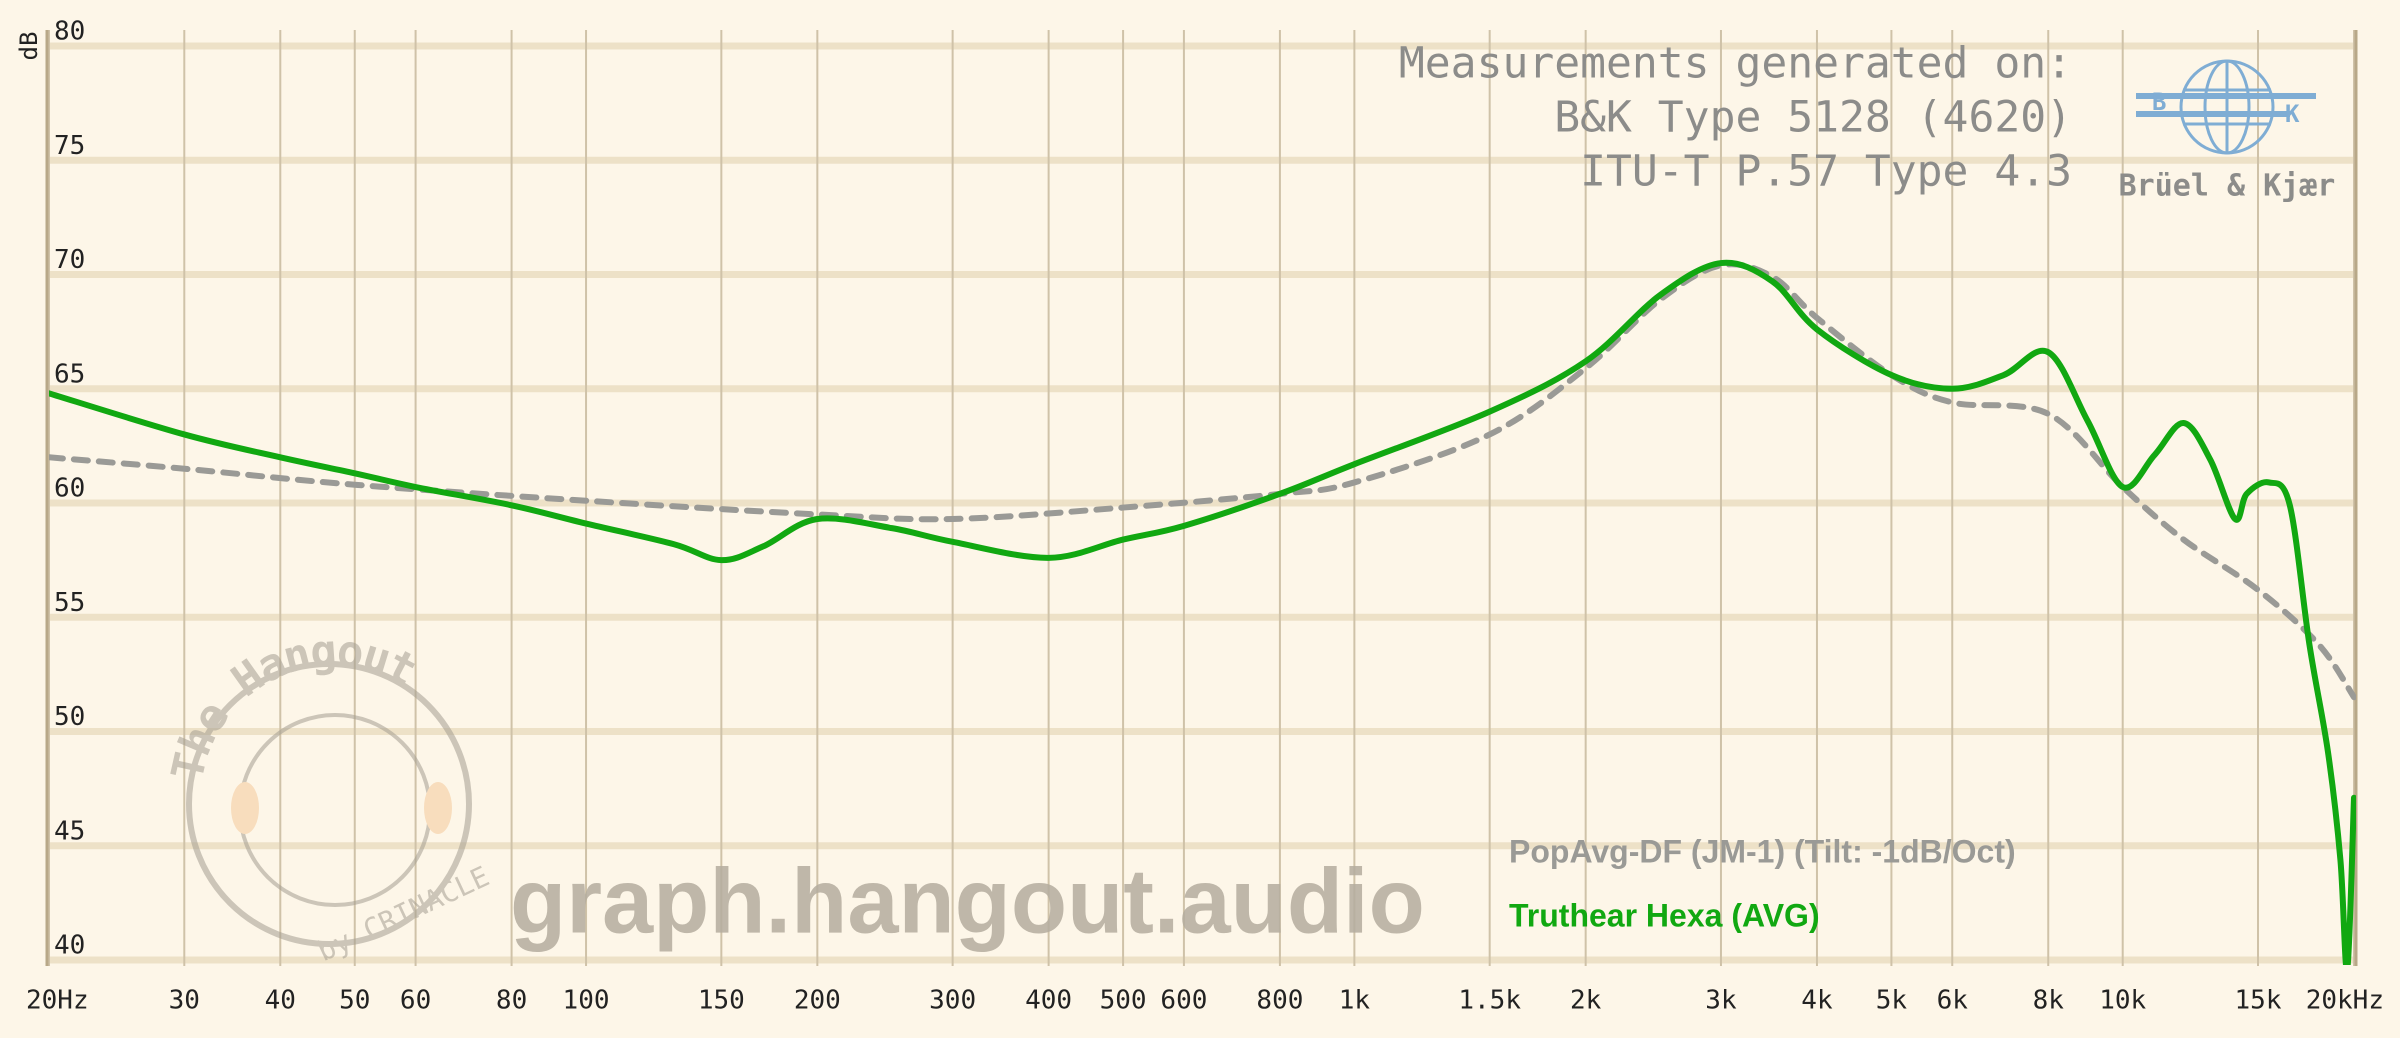 Image resolution: width=2400 pixels, height=1038 pixels. I want to click on x-tick-label: 400, so click(1048, 1001).